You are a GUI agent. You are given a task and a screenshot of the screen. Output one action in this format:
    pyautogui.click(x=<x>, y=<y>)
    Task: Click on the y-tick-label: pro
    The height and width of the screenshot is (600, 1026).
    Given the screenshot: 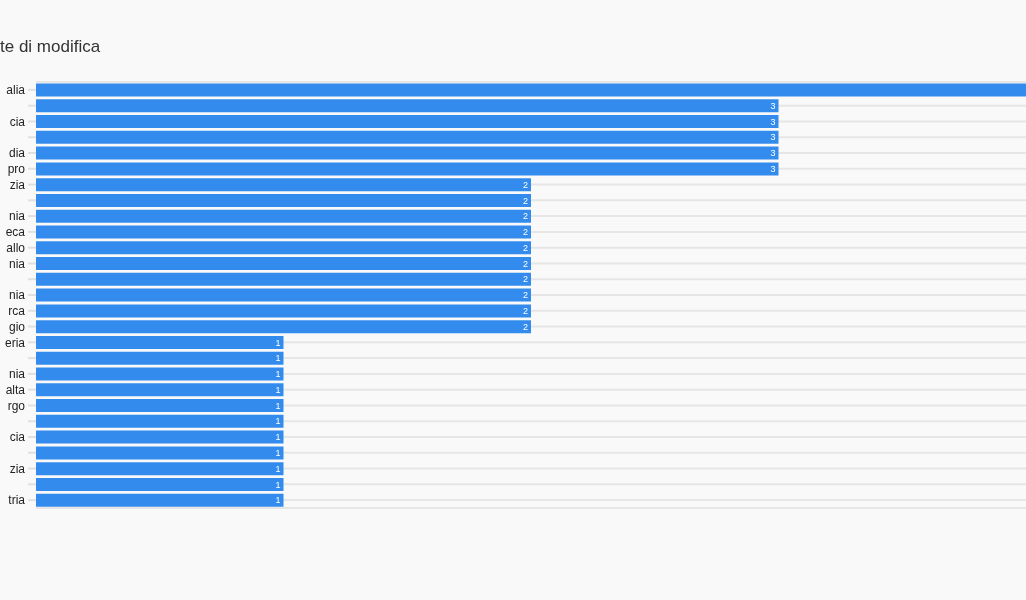 What is the action you would take?
    pyautogui.click(x=16, y=169)
    